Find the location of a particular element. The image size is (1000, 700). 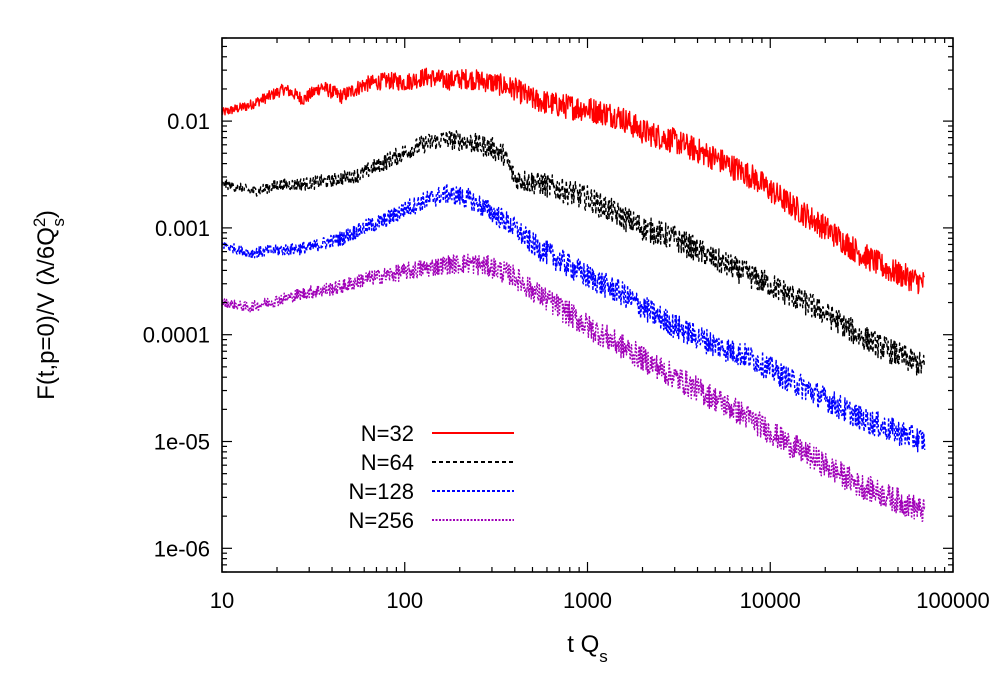

x-tick-label: 10000 is located at coordinates (770, 600).